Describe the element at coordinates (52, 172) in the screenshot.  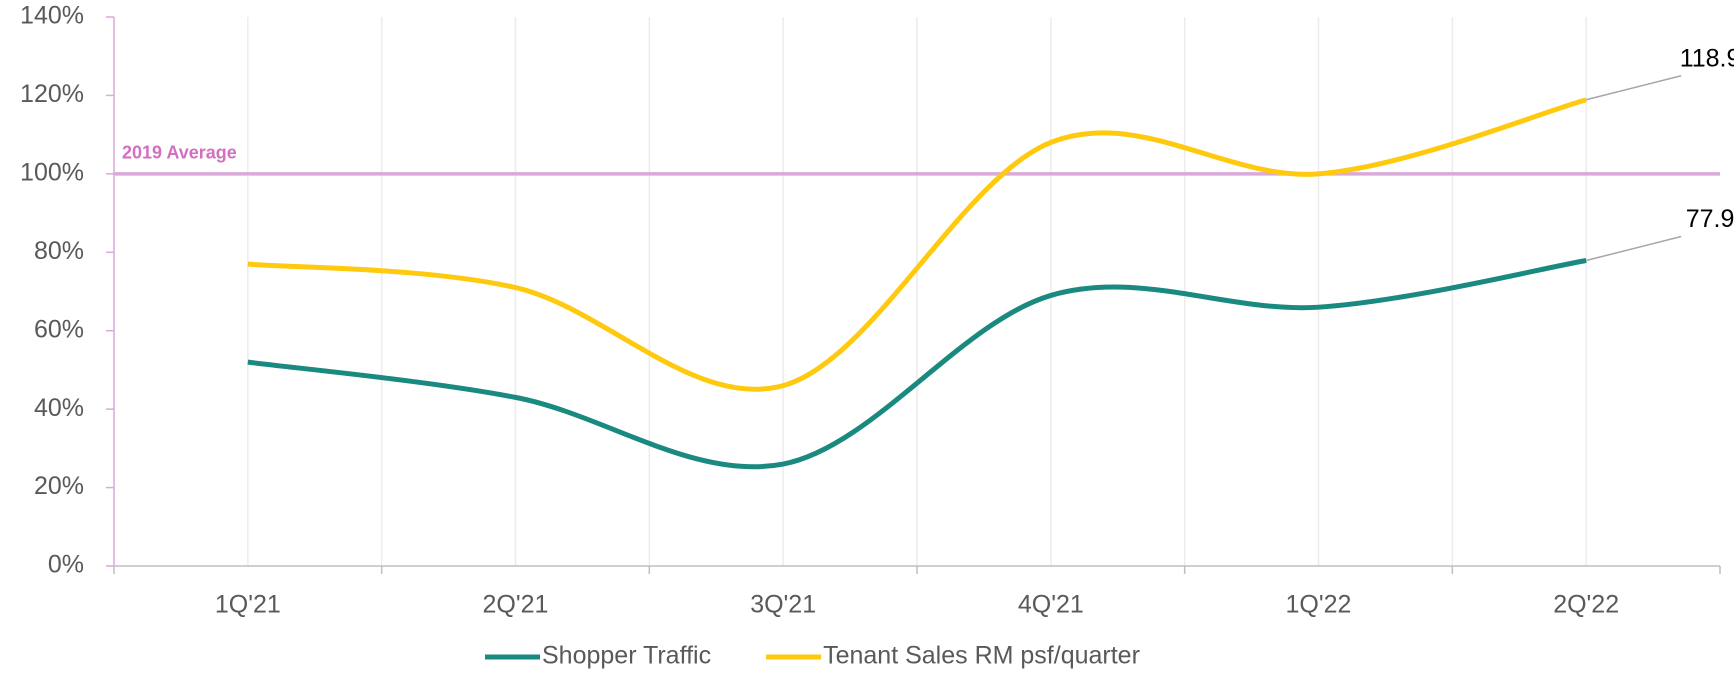
I see `y-tick-label: 100%` at that location.